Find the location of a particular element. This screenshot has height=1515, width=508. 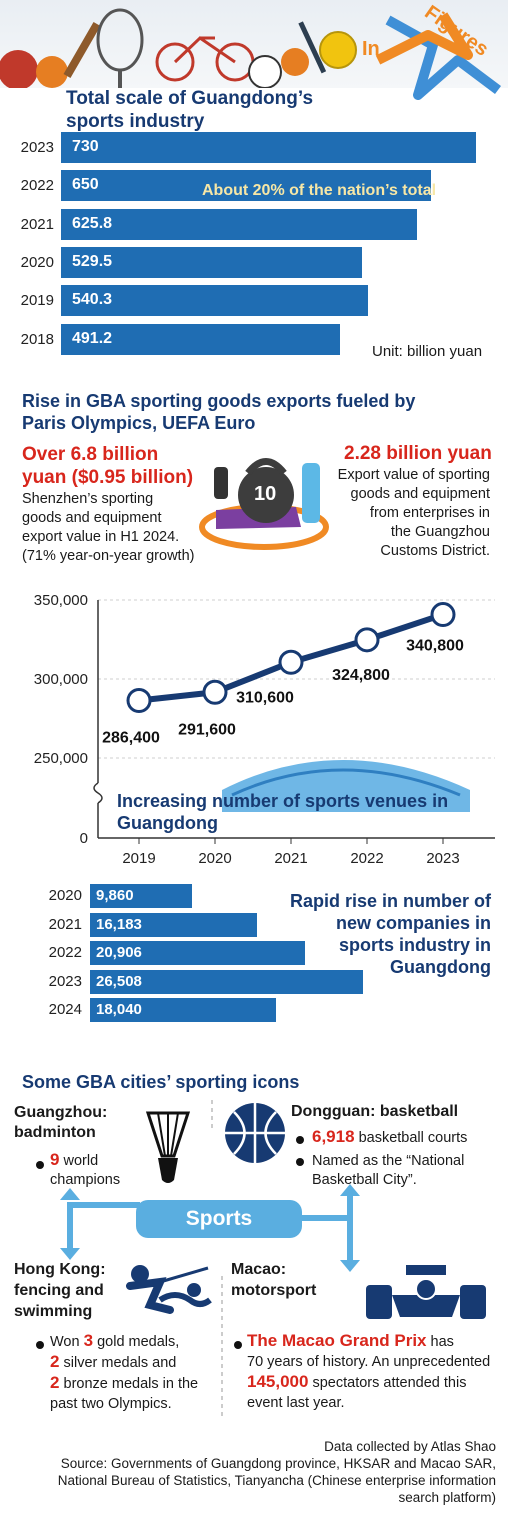

chart2-x-label: 2021 is located at coordinates (290, 858).